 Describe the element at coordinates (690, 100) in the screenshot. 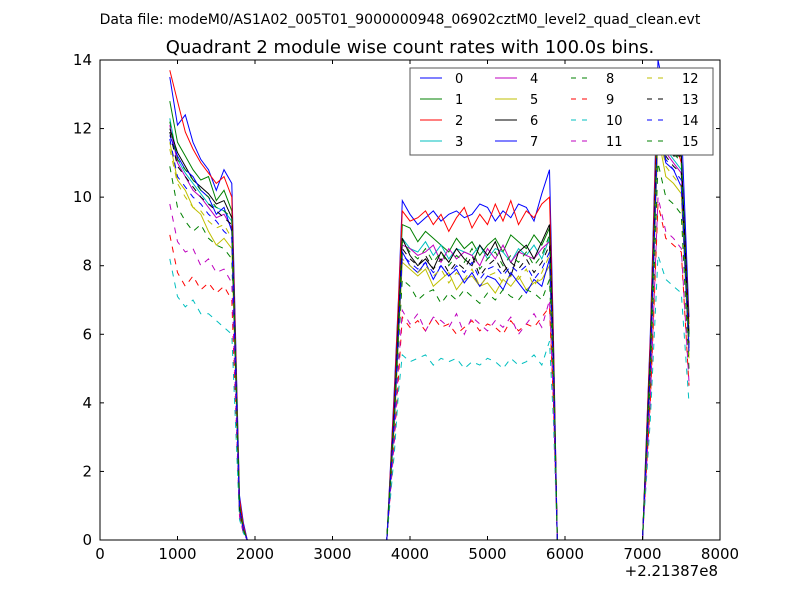

I see `legend-label-13: 13` at that location.